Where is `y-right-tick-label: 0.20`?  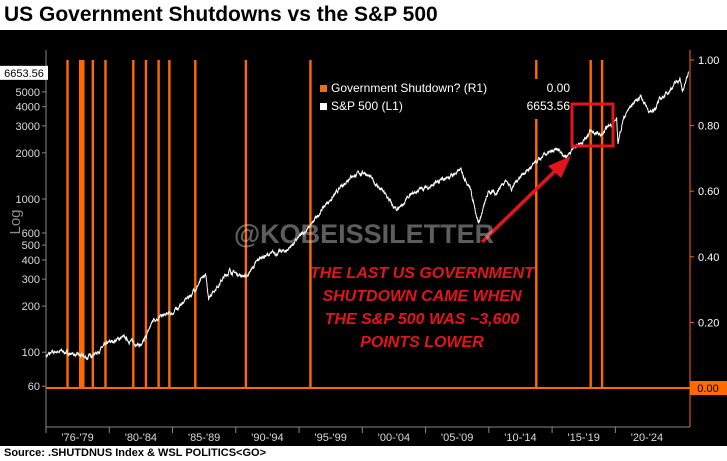
y-right-tick-label: 0.20 is located at coordinates (708, 323).